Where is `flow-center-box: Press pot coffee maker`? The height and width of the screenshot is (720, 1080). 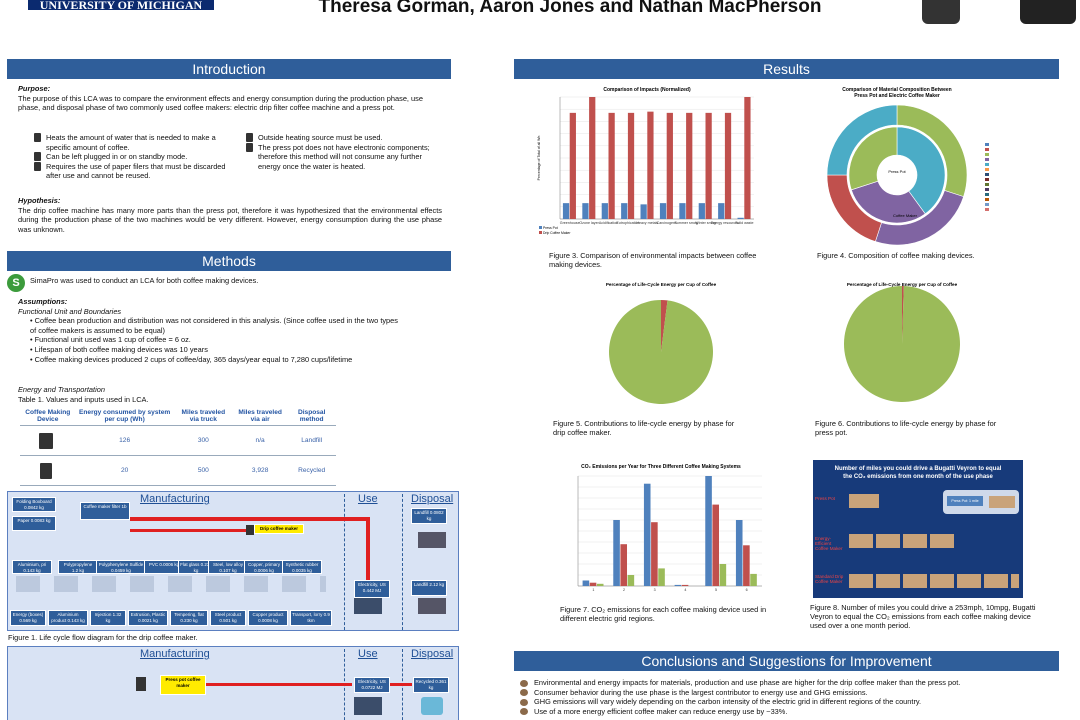
flow-center-box: Press pot coffee maker is located at coordinates (183, 685).